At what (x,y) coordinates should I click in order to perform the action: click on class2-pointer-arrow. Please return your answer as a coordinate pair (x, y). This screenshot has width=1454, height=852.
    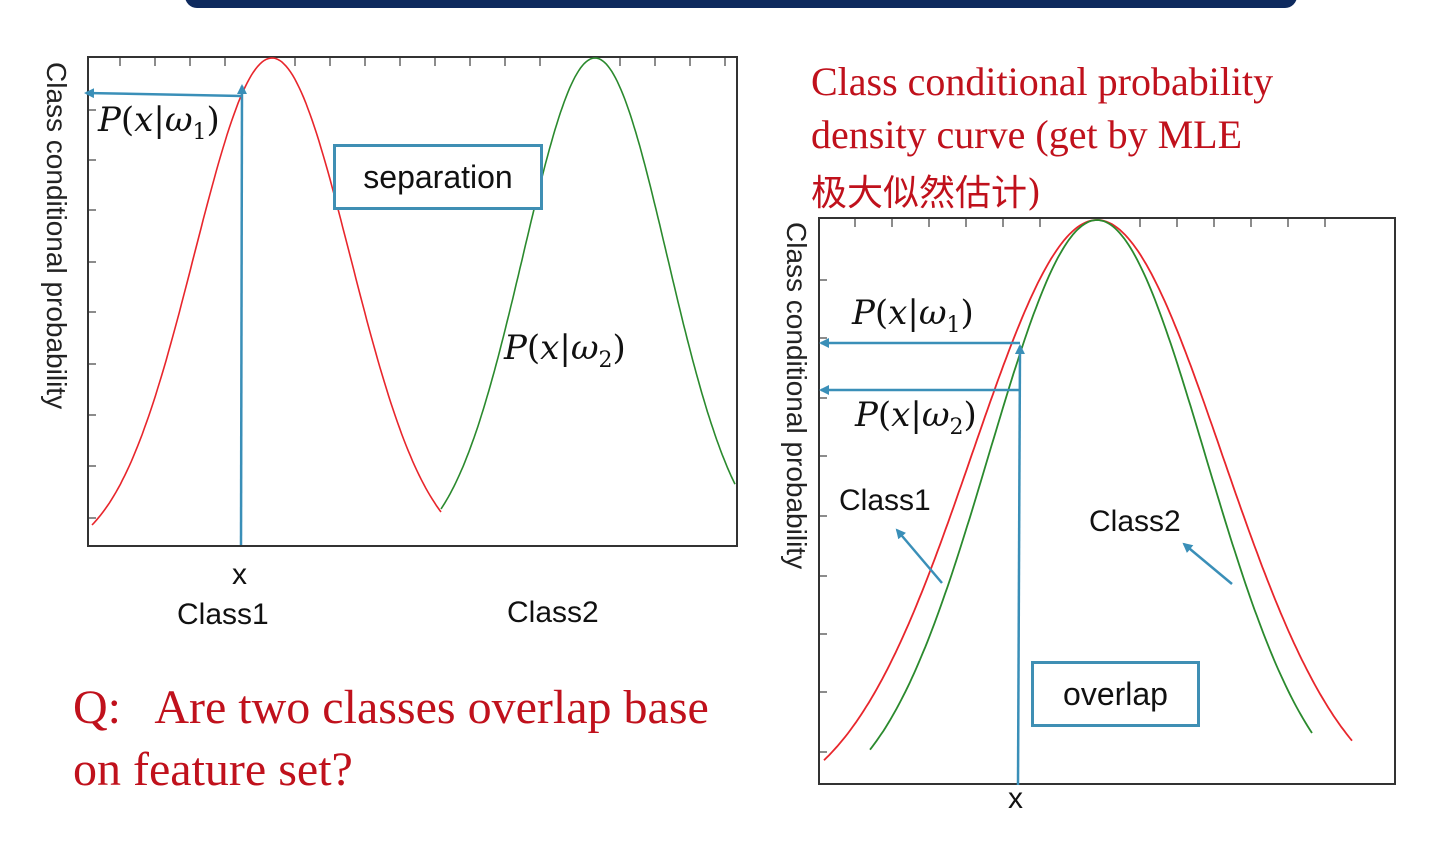
    Looking at the image, I should click on (1207, 563).